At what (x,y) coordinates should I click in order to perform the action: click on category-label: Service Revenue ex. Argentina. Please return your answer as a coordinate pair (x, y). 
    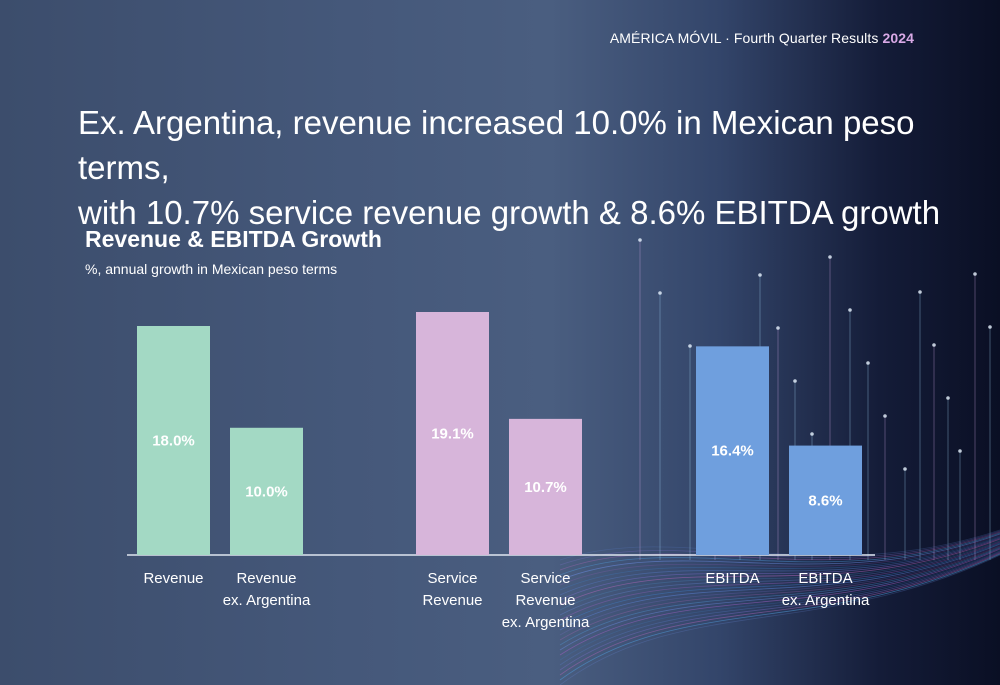
    Looking at the image, I should click on (546, 600).